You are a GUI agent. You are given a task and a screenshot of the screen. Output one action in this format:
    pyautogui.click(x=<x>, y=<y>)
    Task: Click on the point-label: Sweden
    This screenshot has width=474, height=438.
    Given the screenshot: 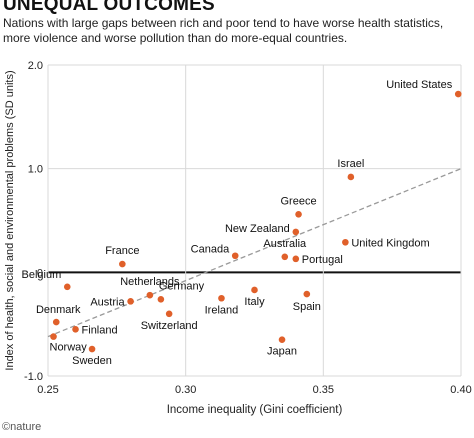 What is the action you would take?
    pyautogui.click(x=92, y=361)
    